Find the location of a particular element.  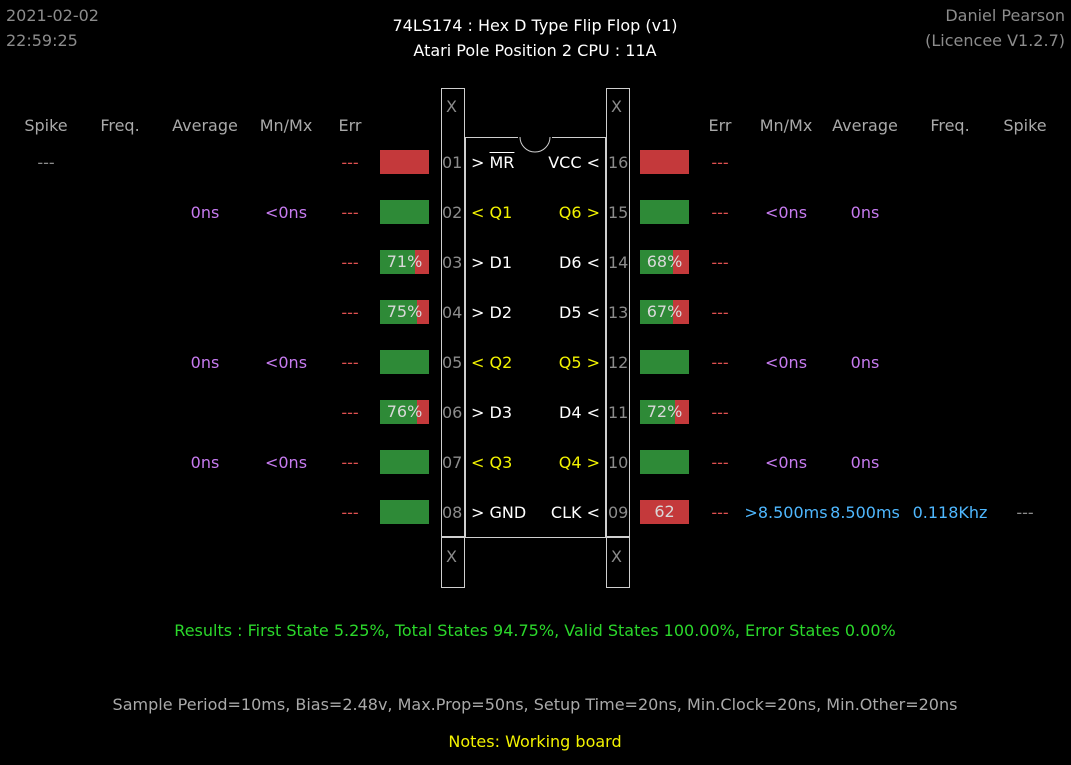

pin-state-bar: 62 is located at coordinates (664, 512).